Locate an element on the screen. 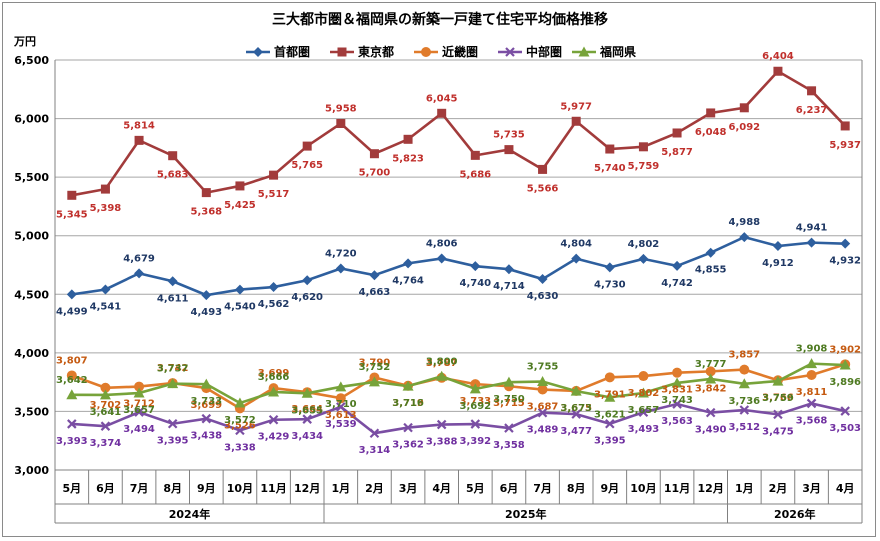  data-label: 3,490 is located at coordinates (711, 430).